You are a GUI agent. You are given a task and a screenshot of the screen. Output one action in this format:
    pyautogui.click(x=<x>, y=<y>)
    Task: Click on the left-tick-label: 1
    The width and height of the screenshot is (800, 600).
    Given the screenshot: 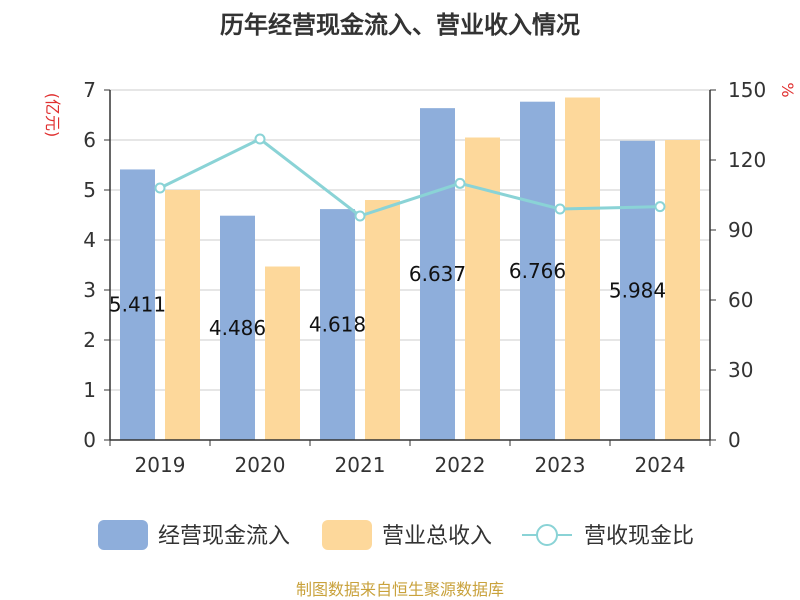 What is the action you would take?
    pyautogui.click(x=89, y=390)
    